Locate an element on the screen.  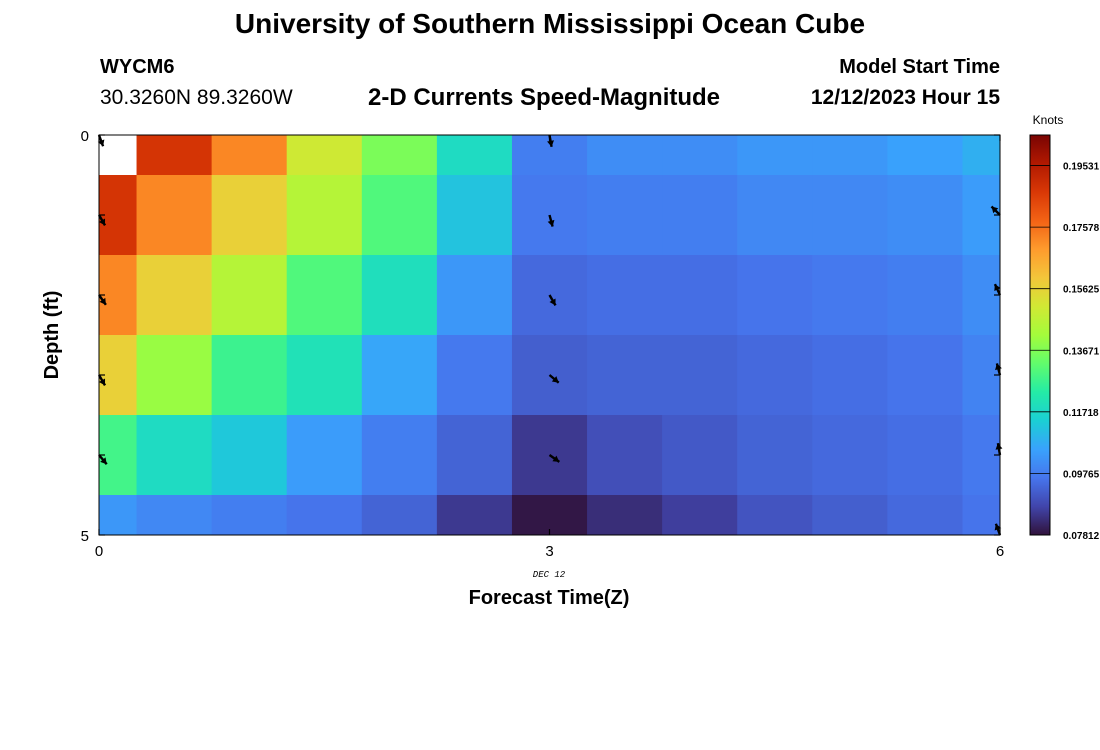
x-date-label: DEC 12 is located at coordinates (549, 575).